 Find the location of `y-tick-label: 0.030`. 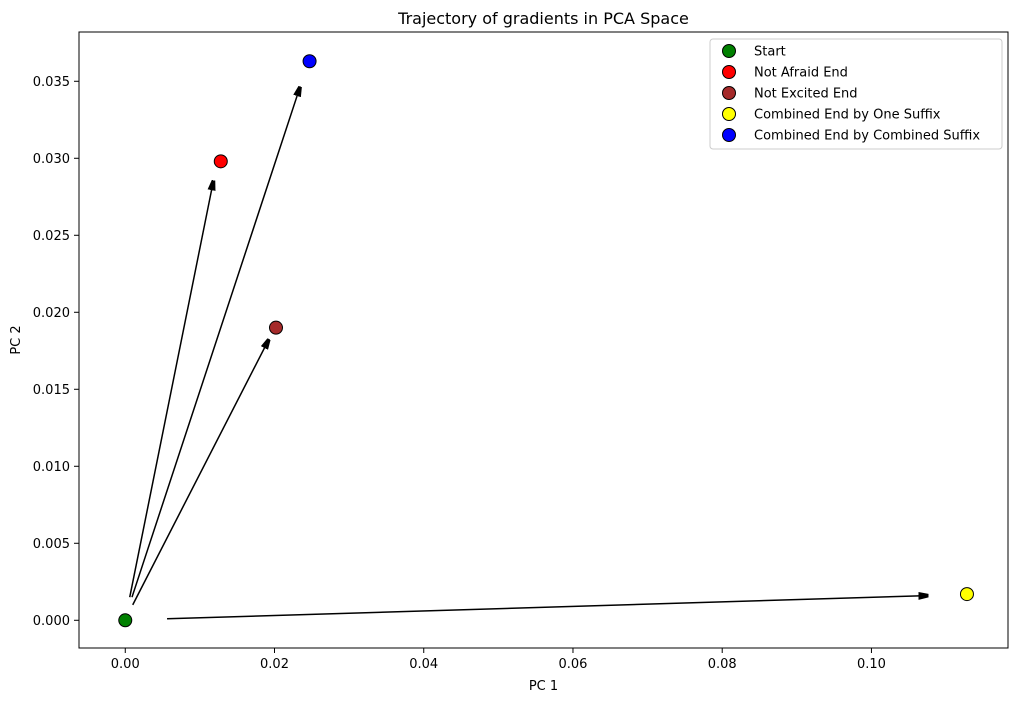

y-tick-label: 0.030 is located at coordinates (51, 159).